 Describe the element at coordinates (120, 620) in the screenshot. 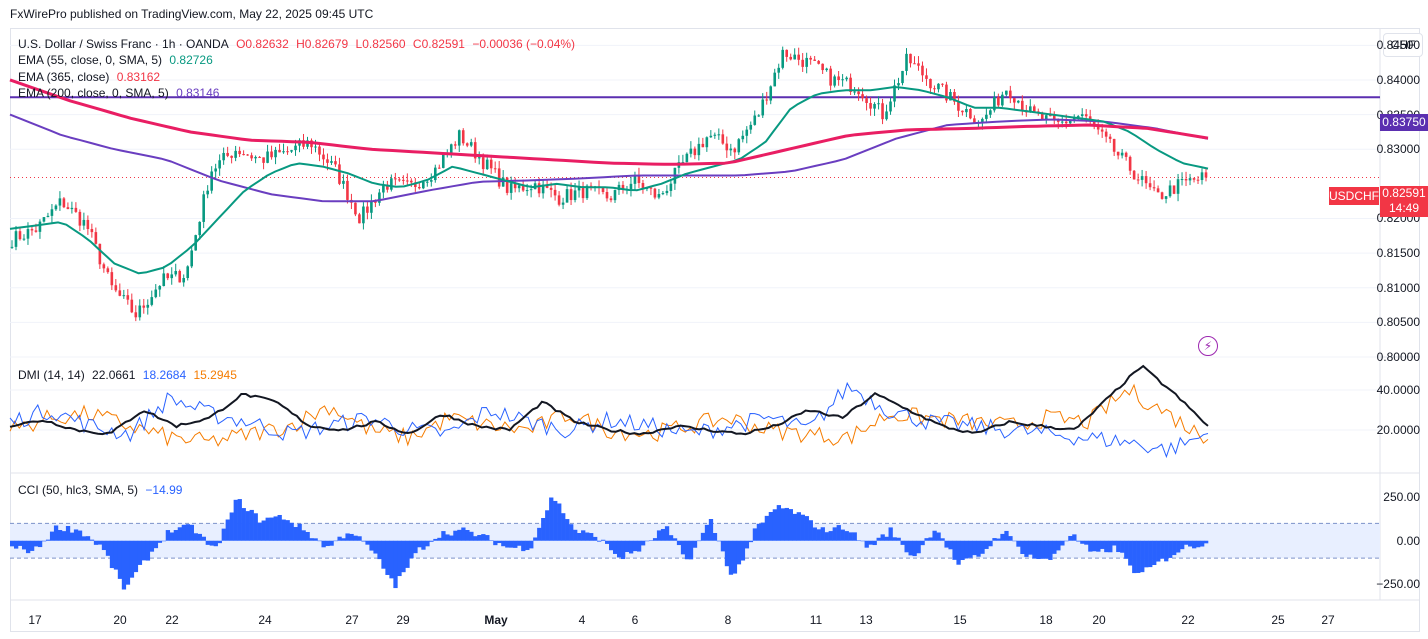

I see `time-tick-label: 20` at that location.